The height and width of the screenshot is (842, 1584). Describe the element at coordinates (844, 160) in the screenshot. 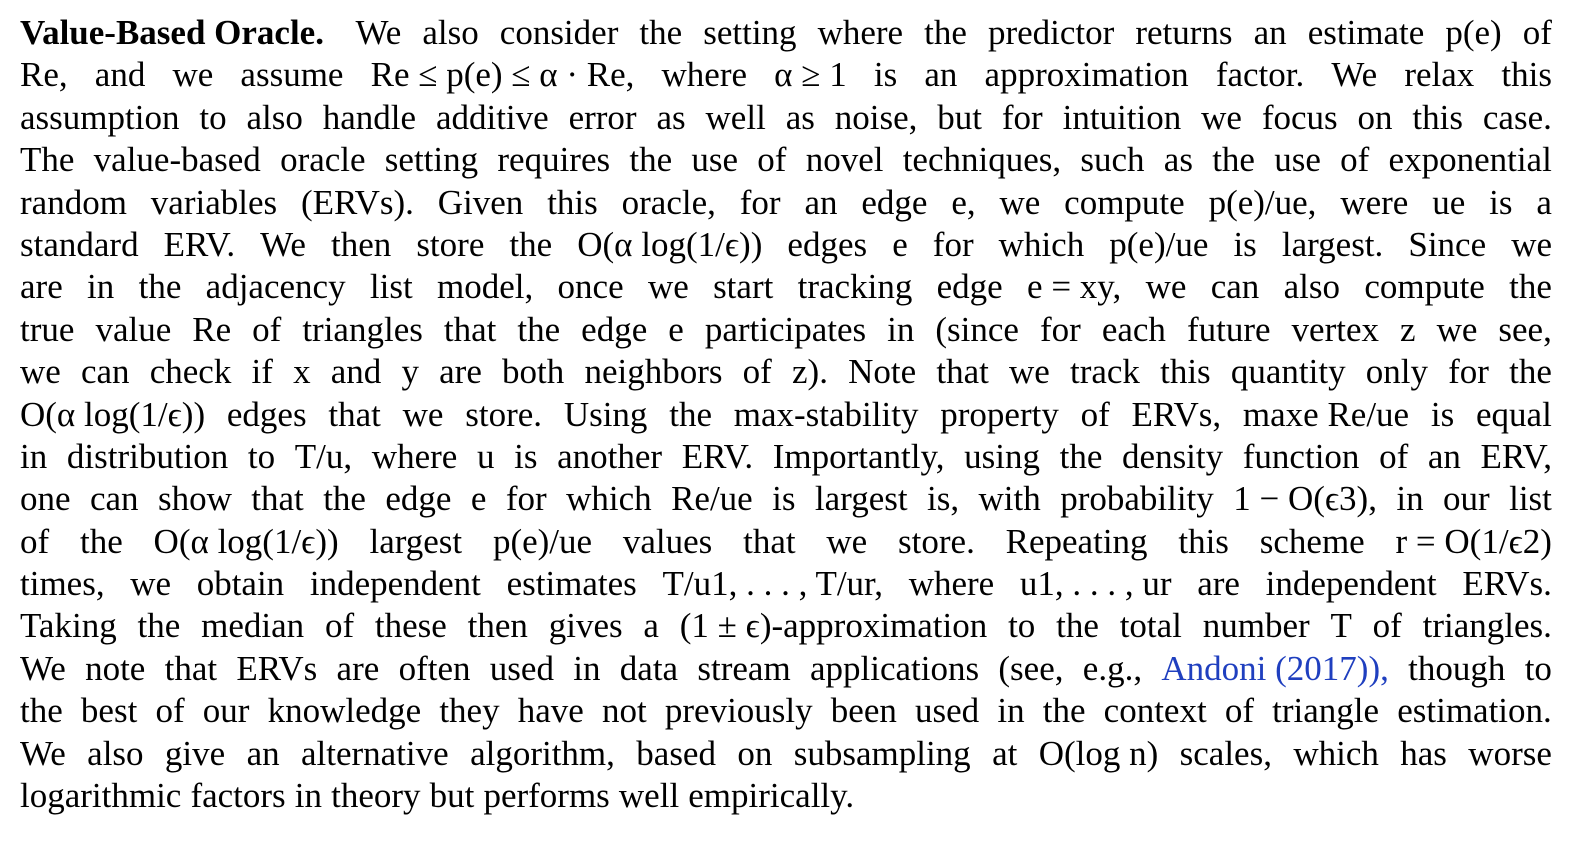

I see `word: novel` at that location.